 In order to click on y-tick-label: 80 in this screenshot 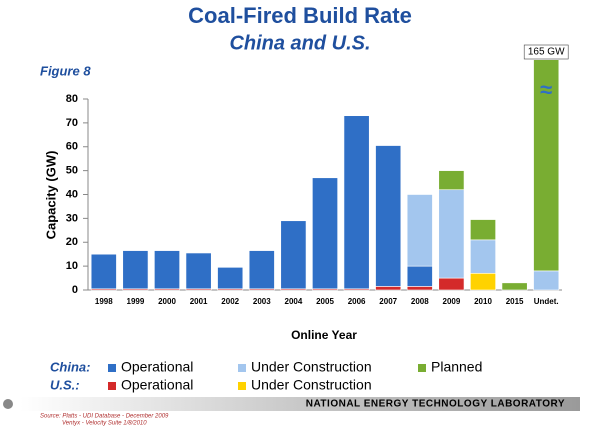, I will do `click(72, 99)`.